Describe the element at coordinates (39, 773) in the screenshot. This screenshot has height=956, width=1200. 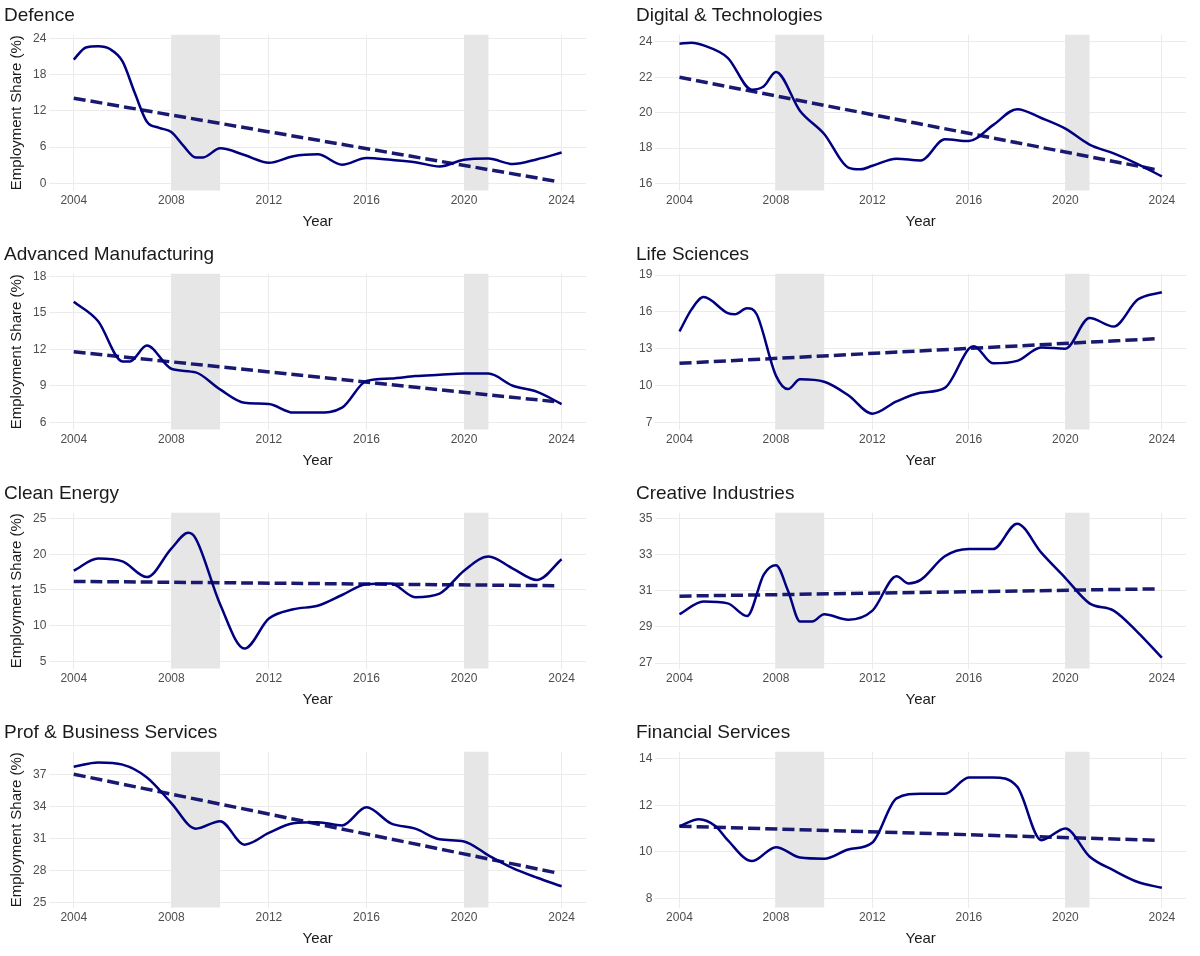
I see `y-tick-label: 37` at that location.